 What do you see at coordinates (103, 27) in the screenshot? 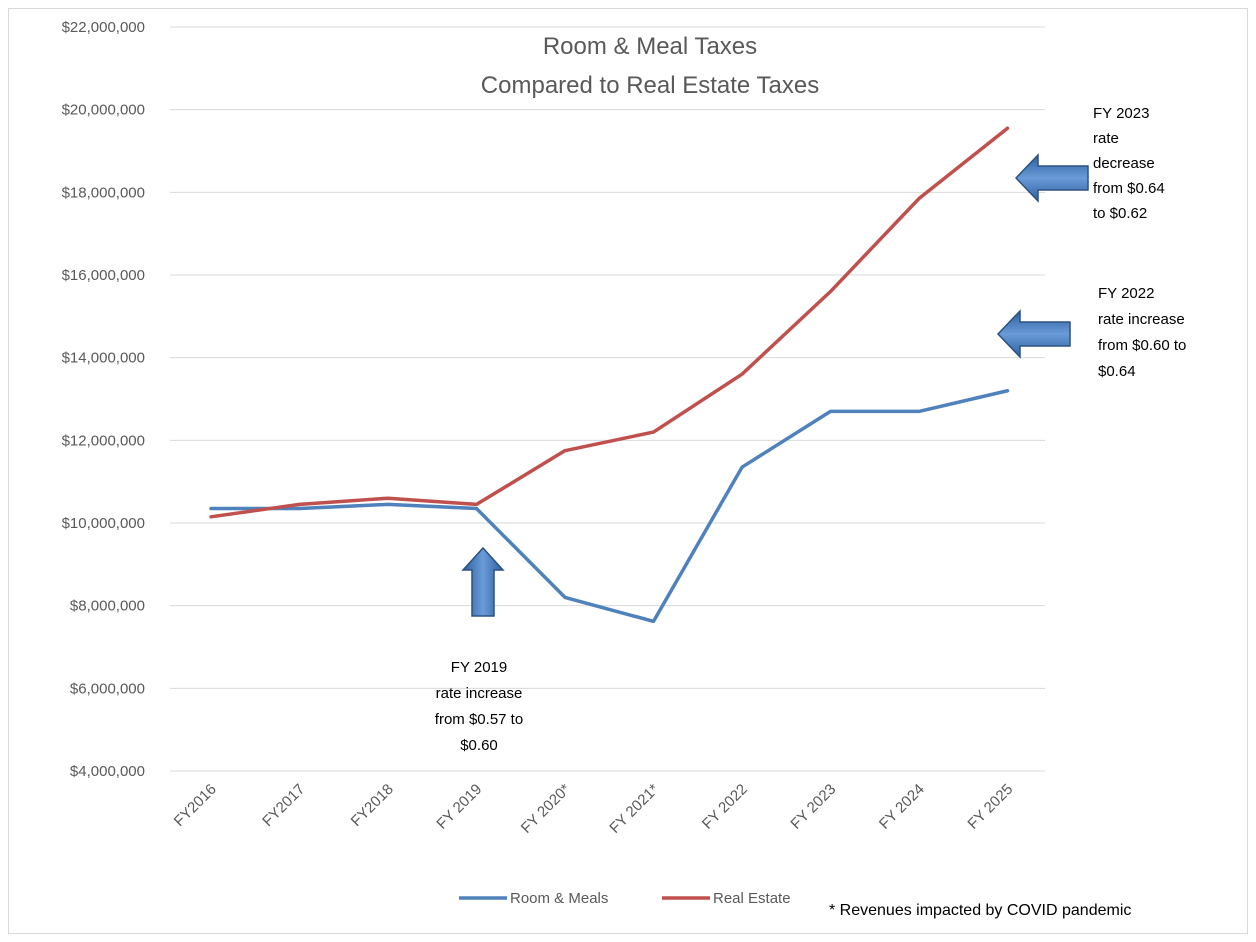
I see `y-tick-label: $22,000,000` at bounding box center [103, 27].